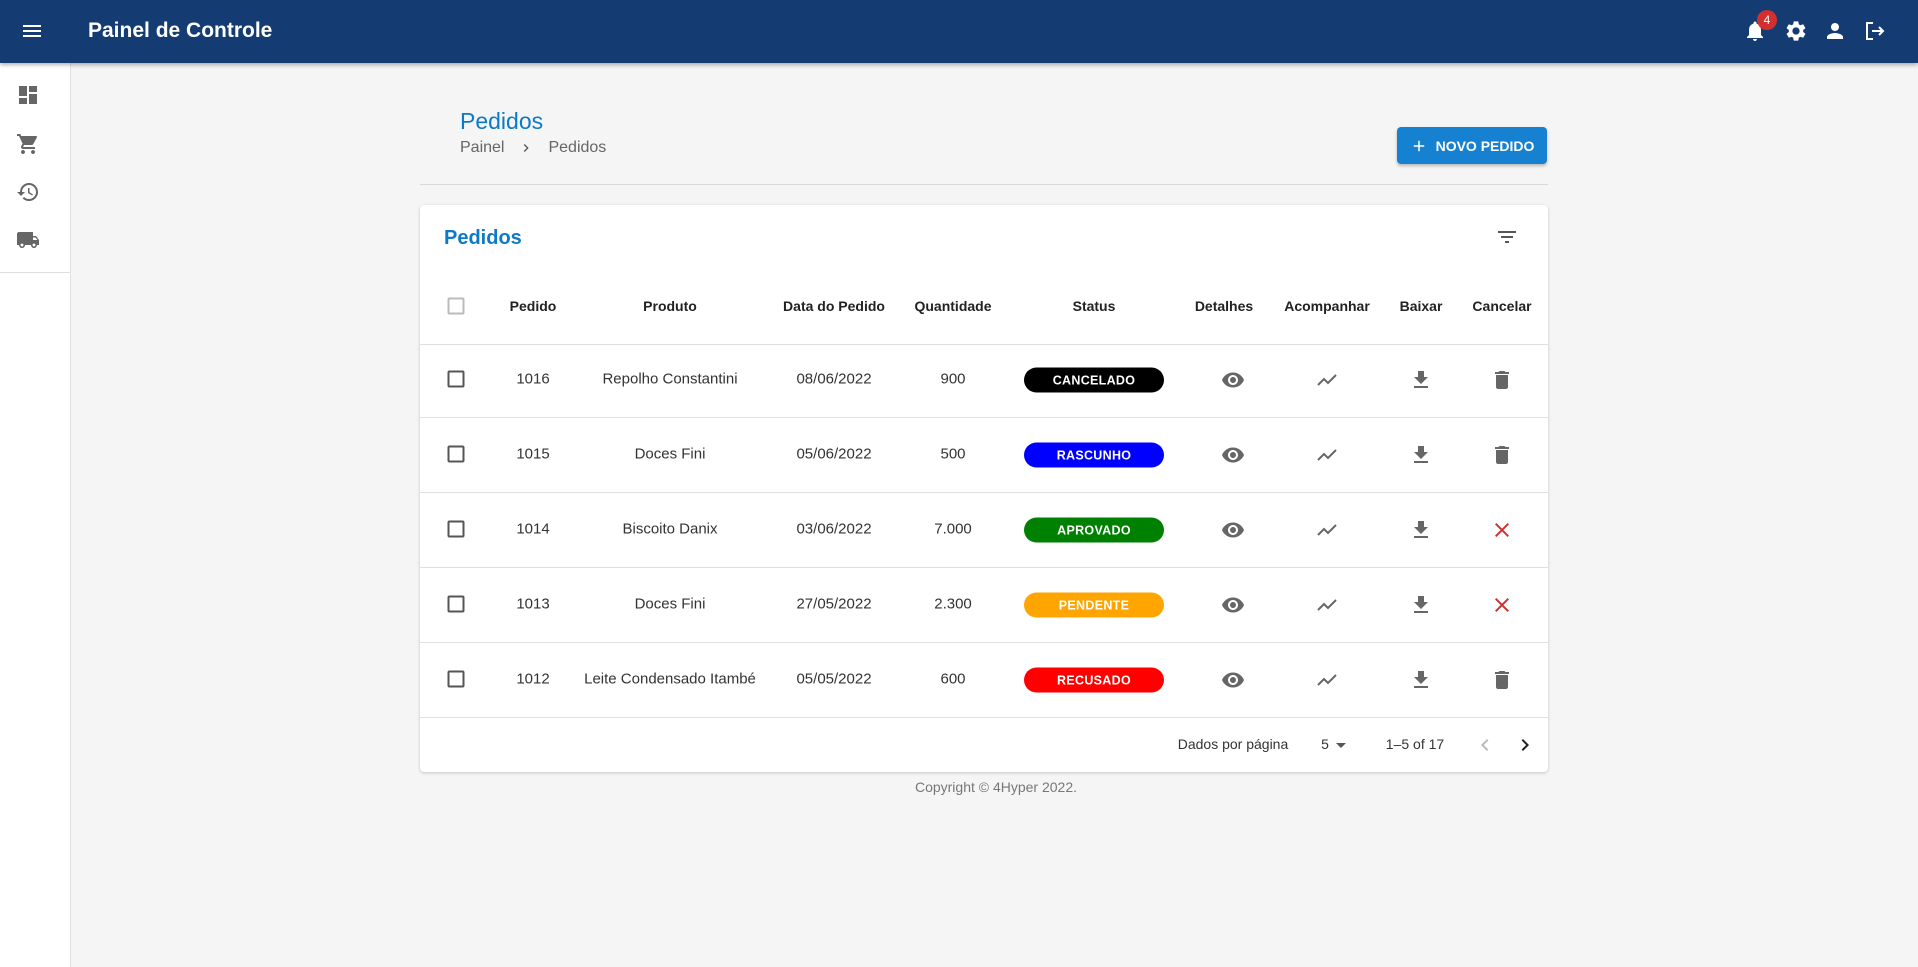 This screenshot has height=967, width=1918. I want to click on divider, so click(984, 184).